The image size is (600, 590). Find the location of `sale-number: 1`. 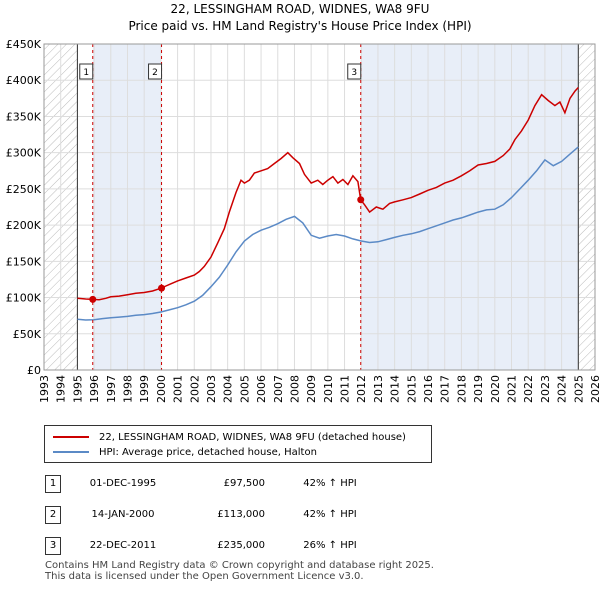

sale-number: 1 is located at coordinates (53, 484).